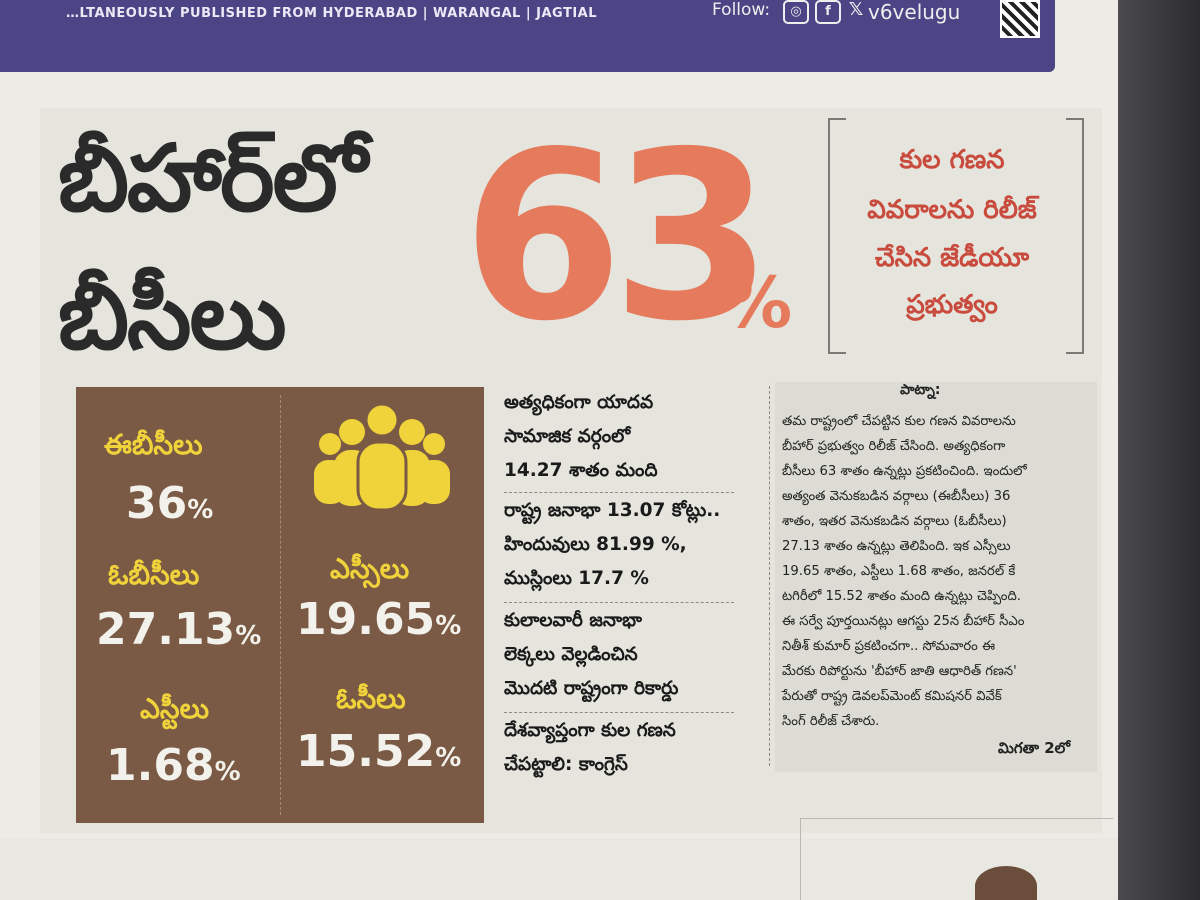 The width and height of the screenshot is (1200, 900). I want to click on highlight-text: అత్యధికంగా యాదవ, so click(579, 402).